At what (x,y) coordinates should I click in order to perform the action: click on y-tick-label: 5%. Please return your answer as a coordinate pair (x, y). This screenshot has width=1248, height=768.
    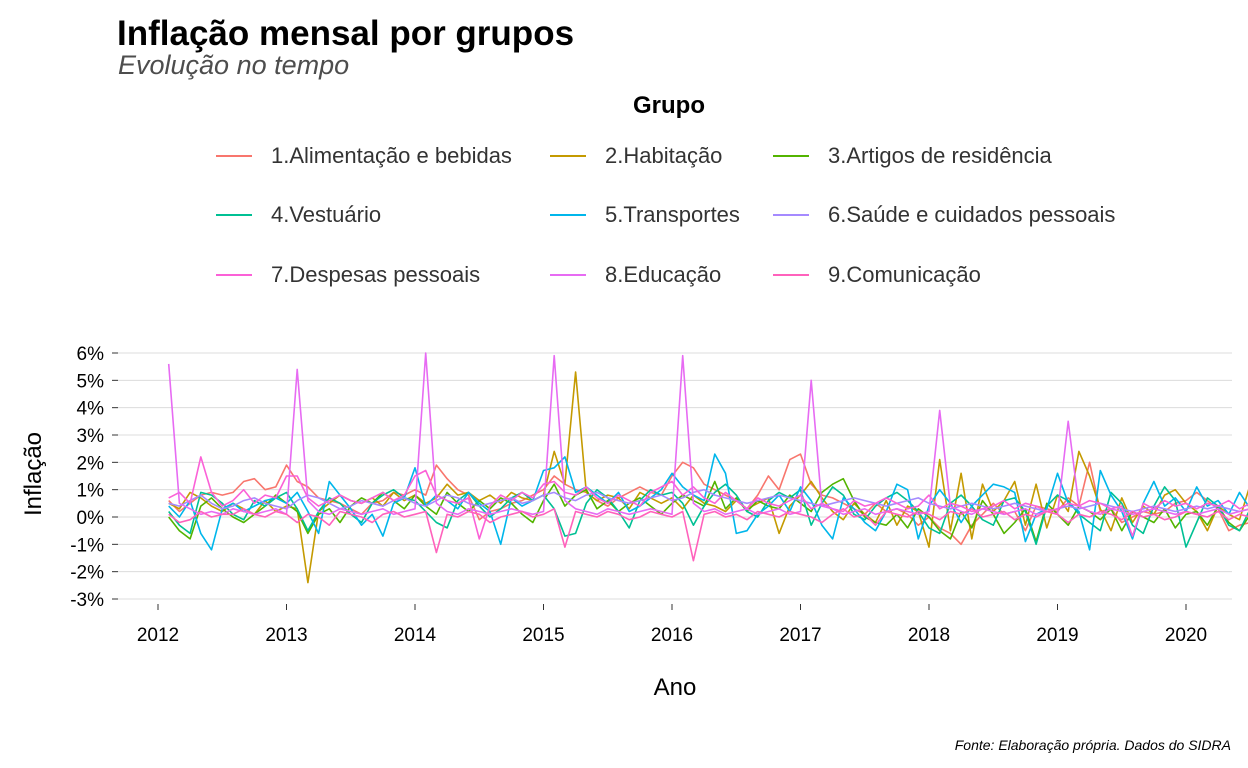
    Looking at the image, I should click on (91, 381).